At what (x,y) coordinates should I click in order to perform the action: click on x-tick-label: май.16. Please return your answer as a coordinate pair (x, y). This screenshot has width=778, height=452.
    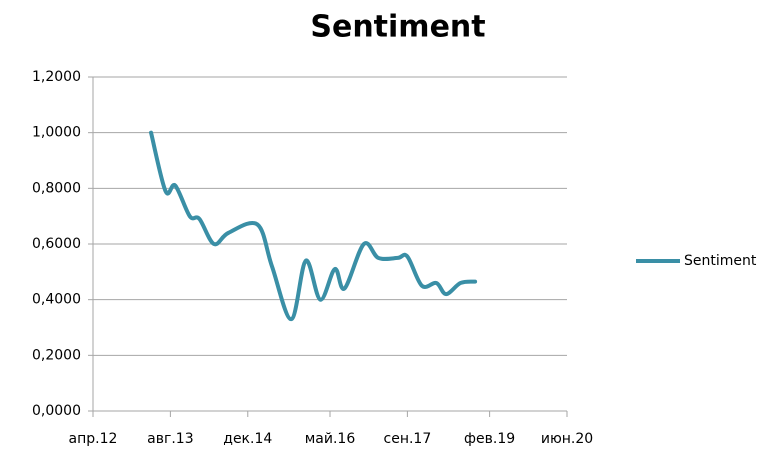
    Looking at the image, I should click on (330, 439).